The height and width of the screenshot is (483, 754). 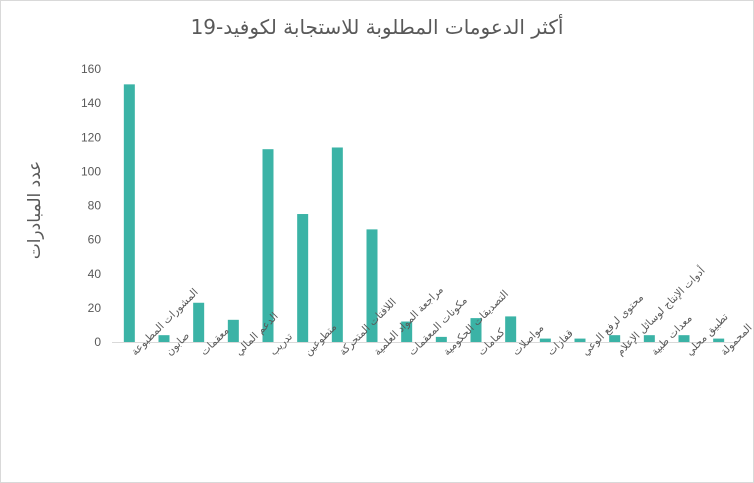 What do you see at coordinates (91, 171) in the screenshot?
I see `y-tick-label: 100` at bounding box center [91, 171].